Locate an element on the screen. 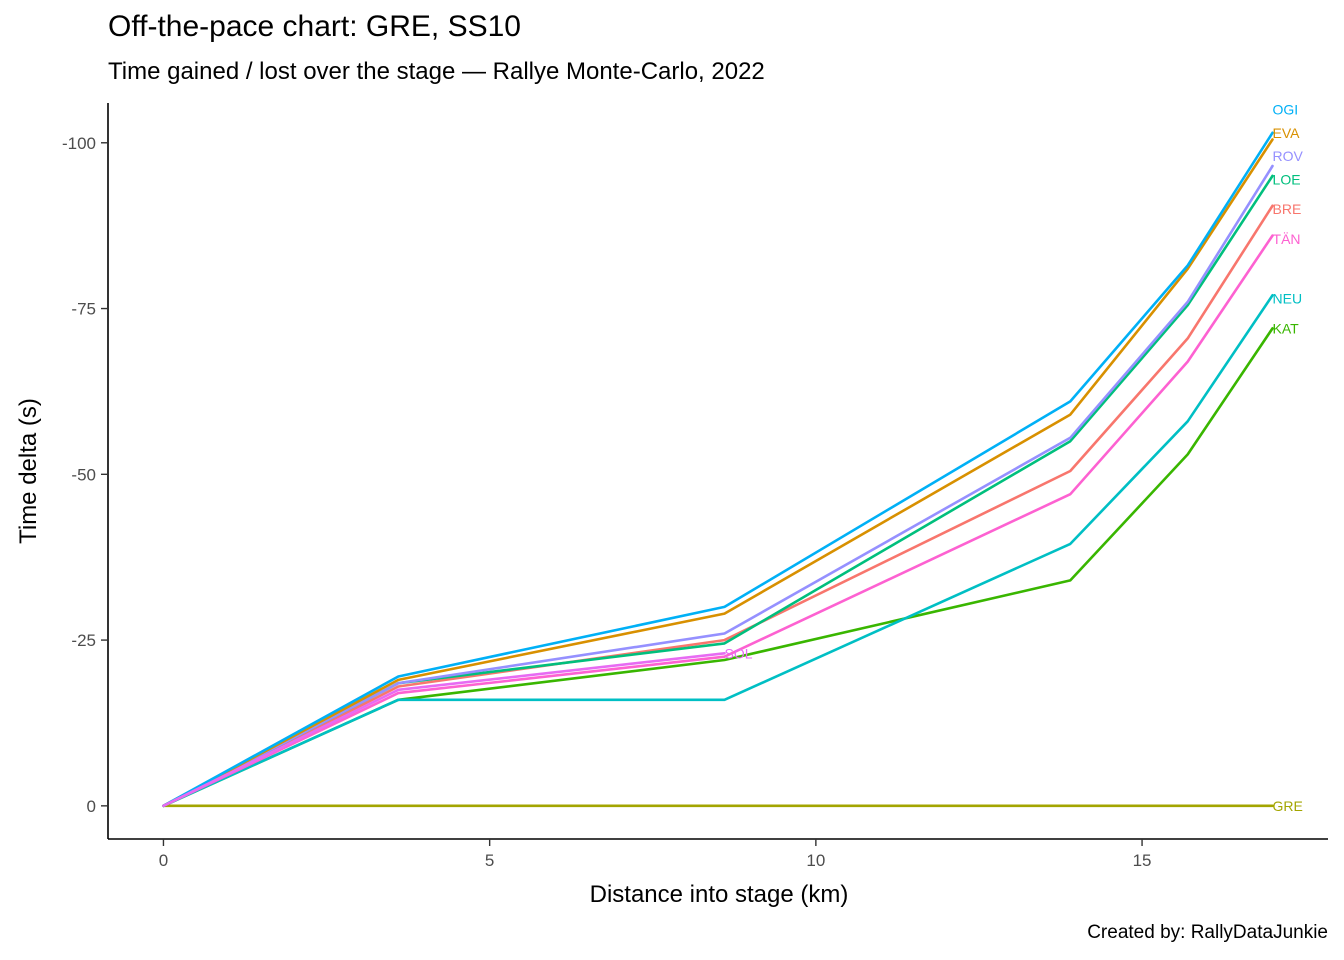 This screenshot has height=960, width=1344. y-tick-label: 0 is located at coordinates (91, 806).